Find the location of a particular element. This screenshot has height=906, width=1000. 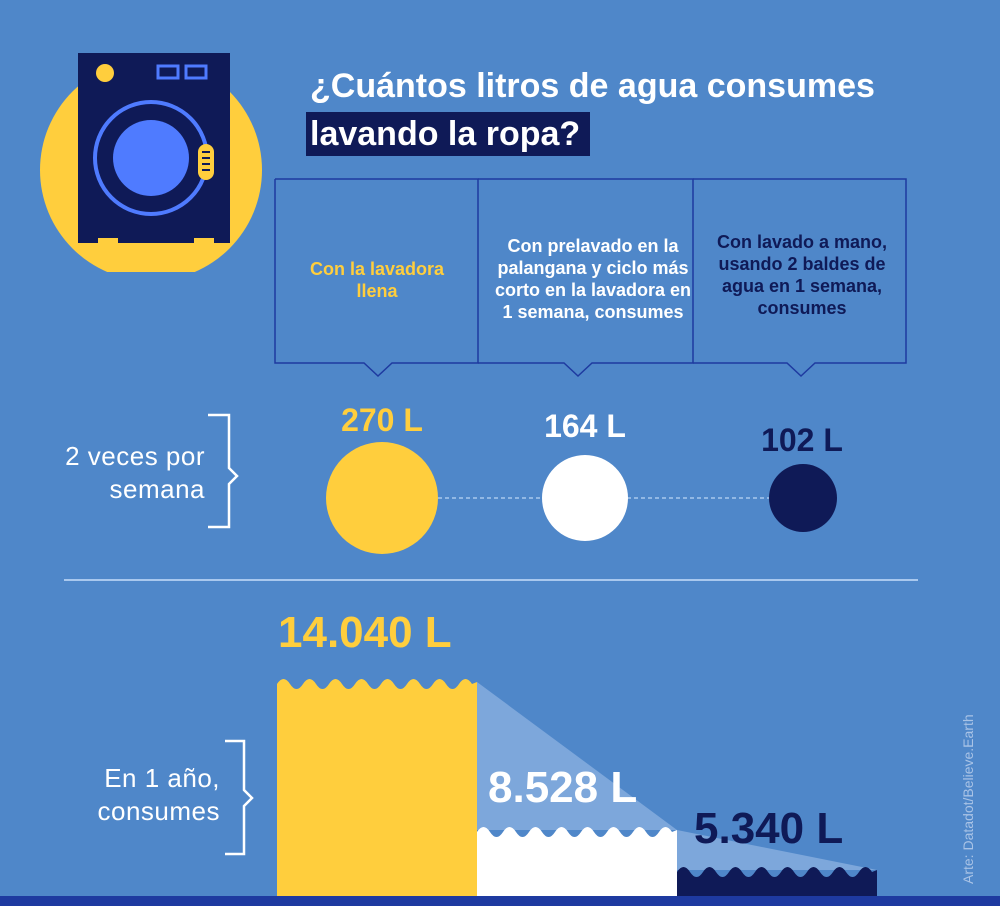

yearly-bracket is located at coordinates (239, 797).